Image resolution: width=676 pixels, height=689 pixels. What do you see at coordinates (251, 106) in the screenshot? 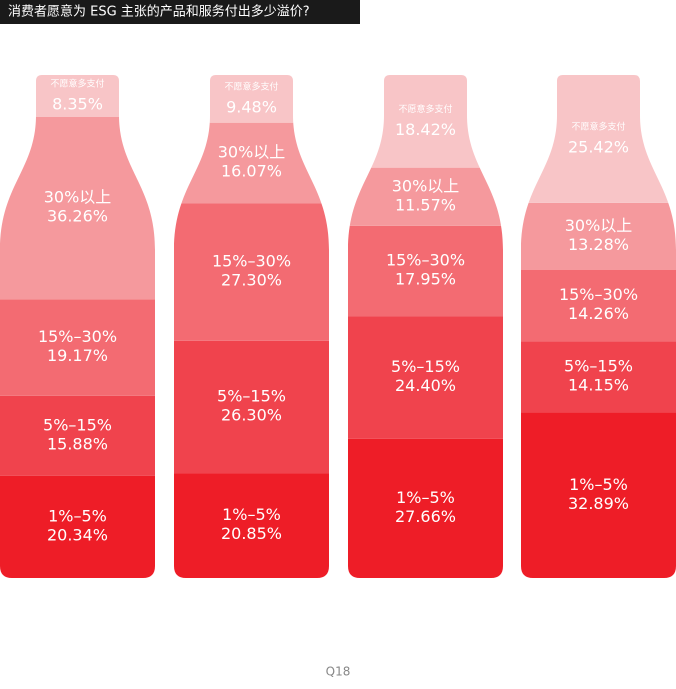
I see `value-label: 9.48%` at bounding box center [251, 106].